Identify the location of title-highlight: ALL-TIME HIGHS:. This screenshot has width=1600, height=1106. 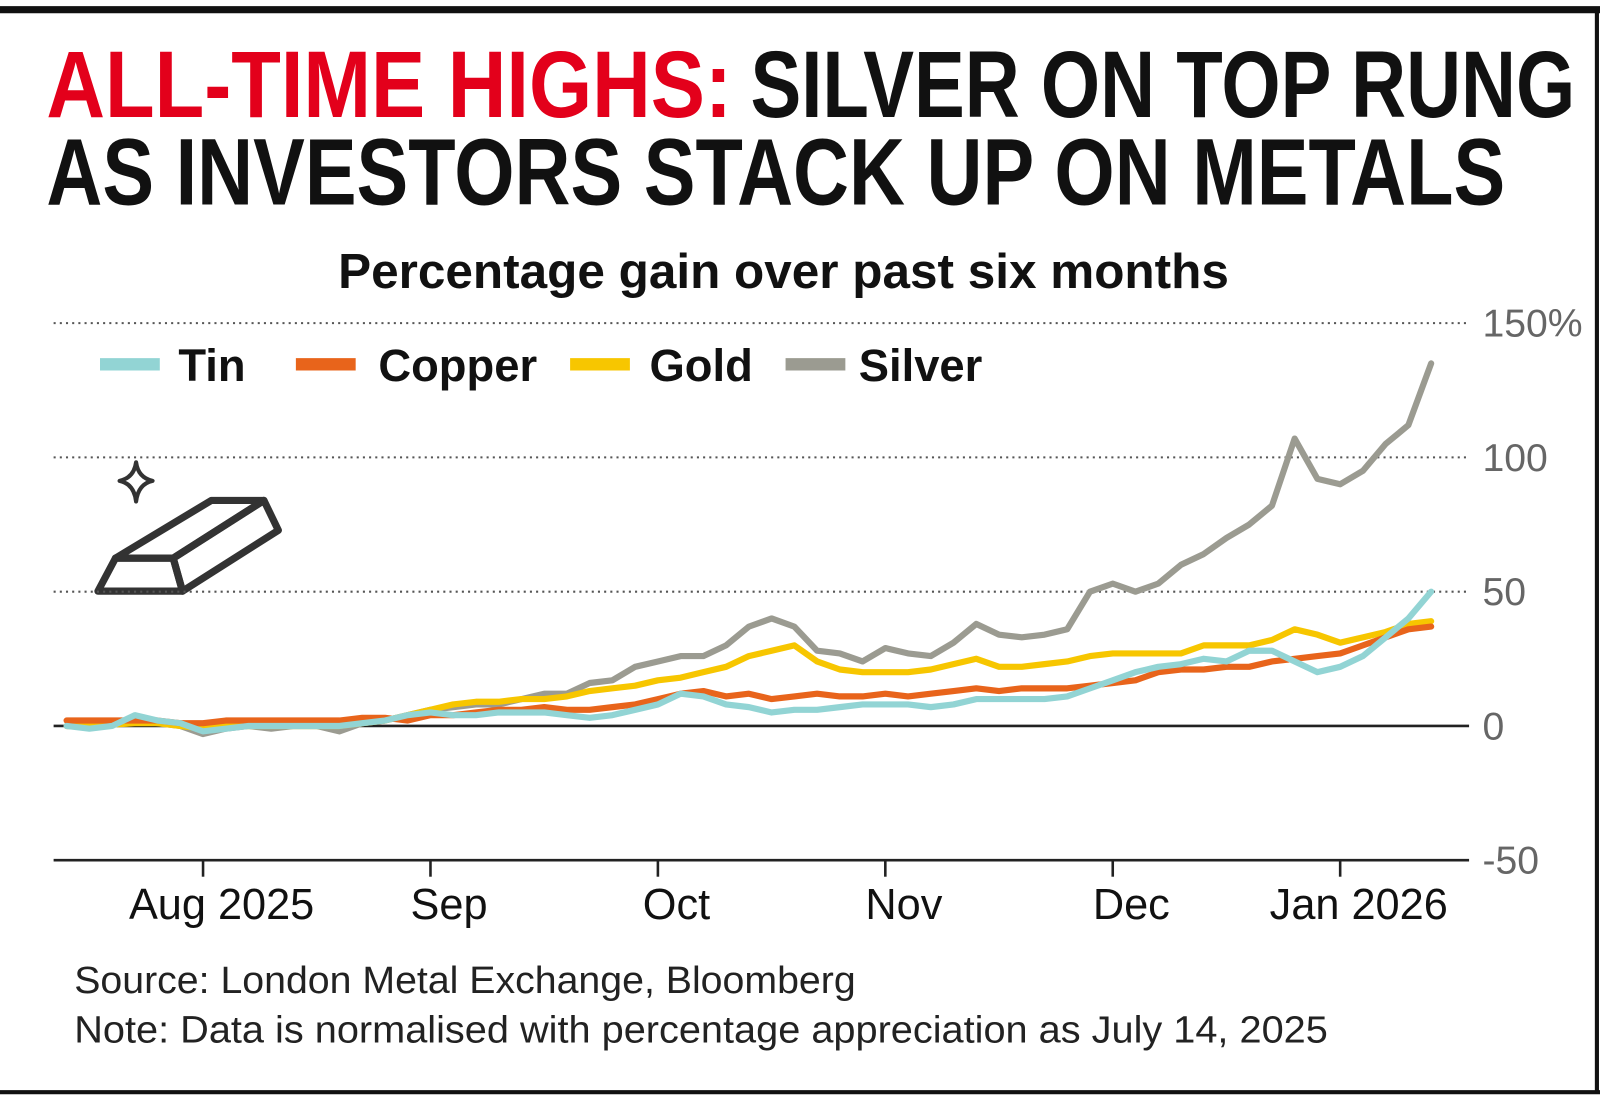
(389, 85).